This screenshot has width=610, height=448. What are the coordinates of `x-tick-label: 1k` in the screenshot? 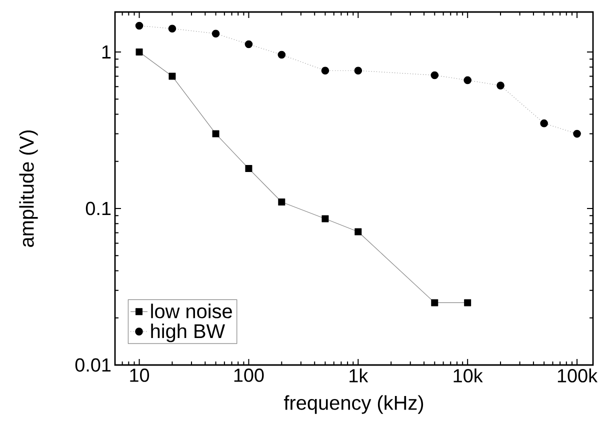 It's located at (359, 375).